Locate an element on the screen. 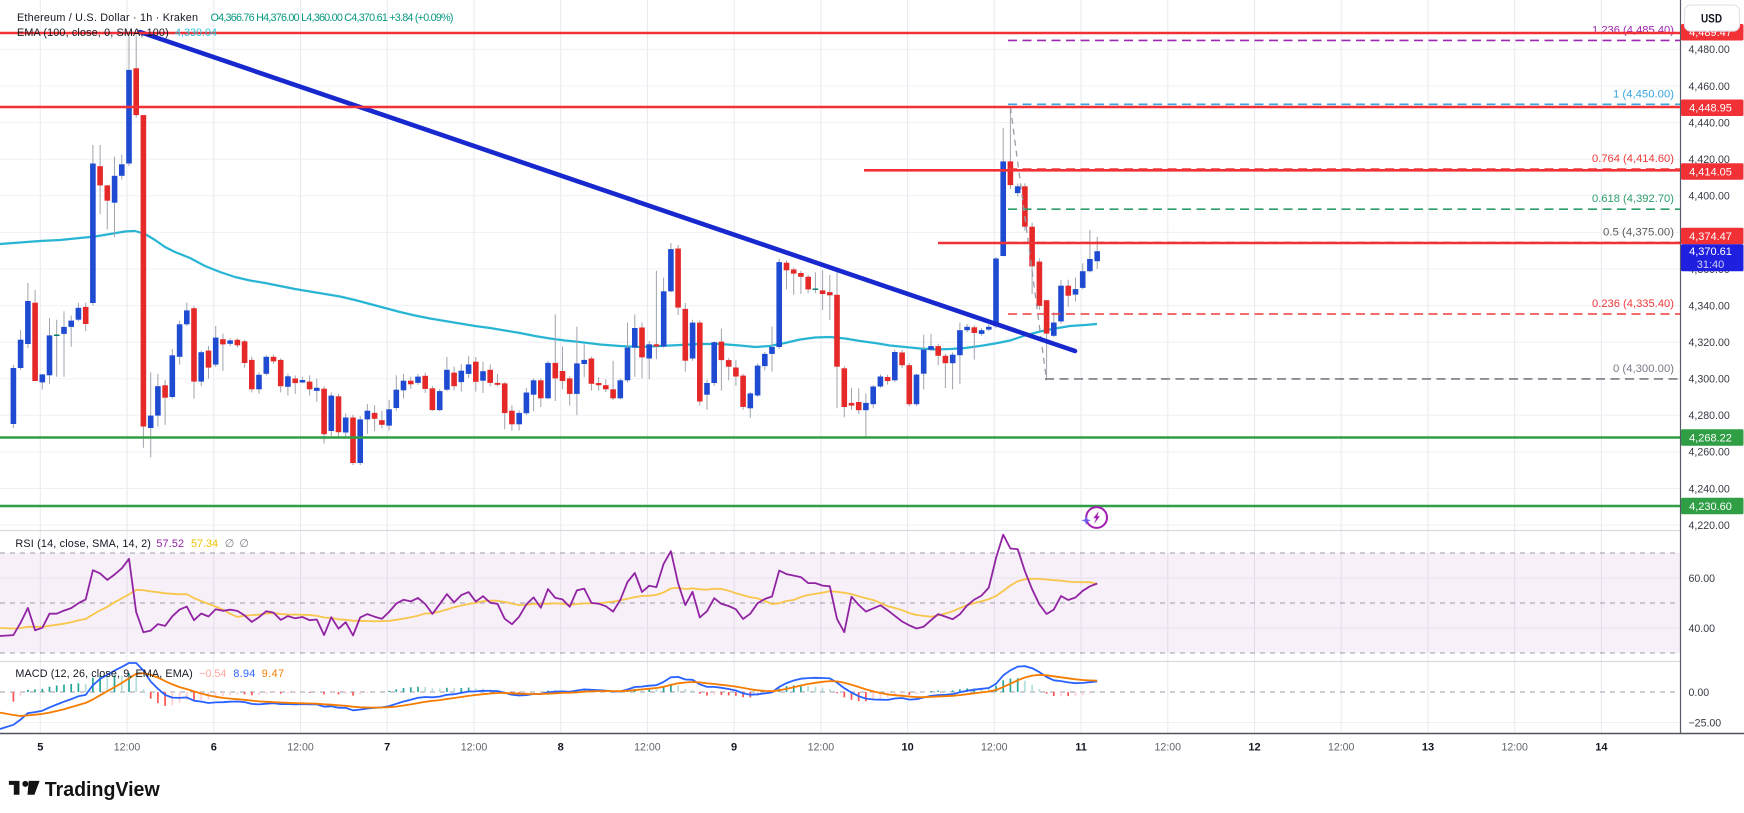 Image resolution: width=1744 pixels, height=813 pixels. svg-text: 14 is located at coordinates (1601, 748).